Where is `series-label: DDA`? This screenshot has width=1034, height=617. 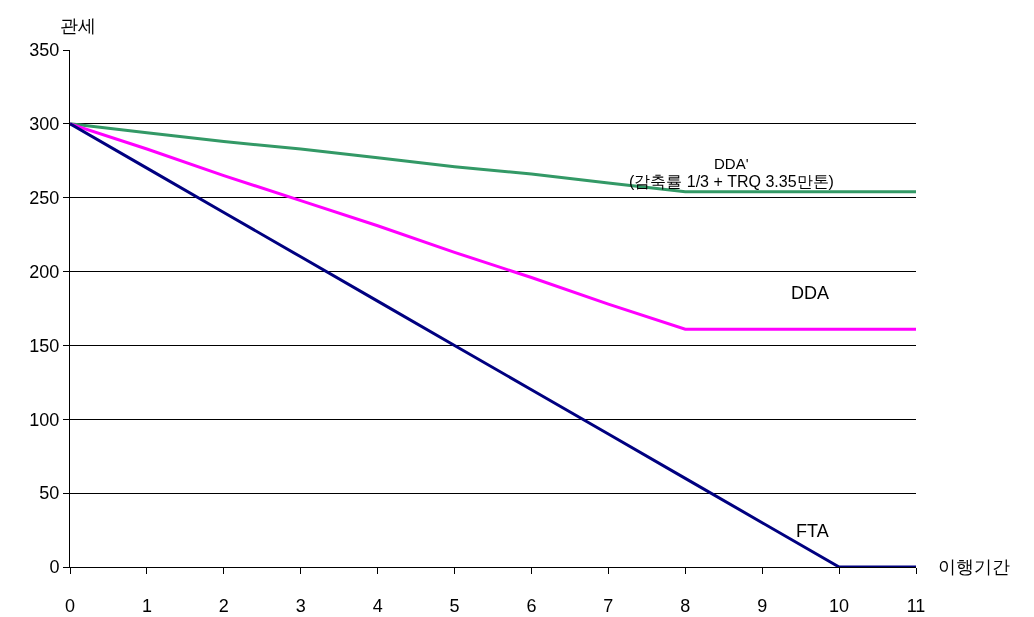
series-label: DDA is located at coordinates (810, 293).